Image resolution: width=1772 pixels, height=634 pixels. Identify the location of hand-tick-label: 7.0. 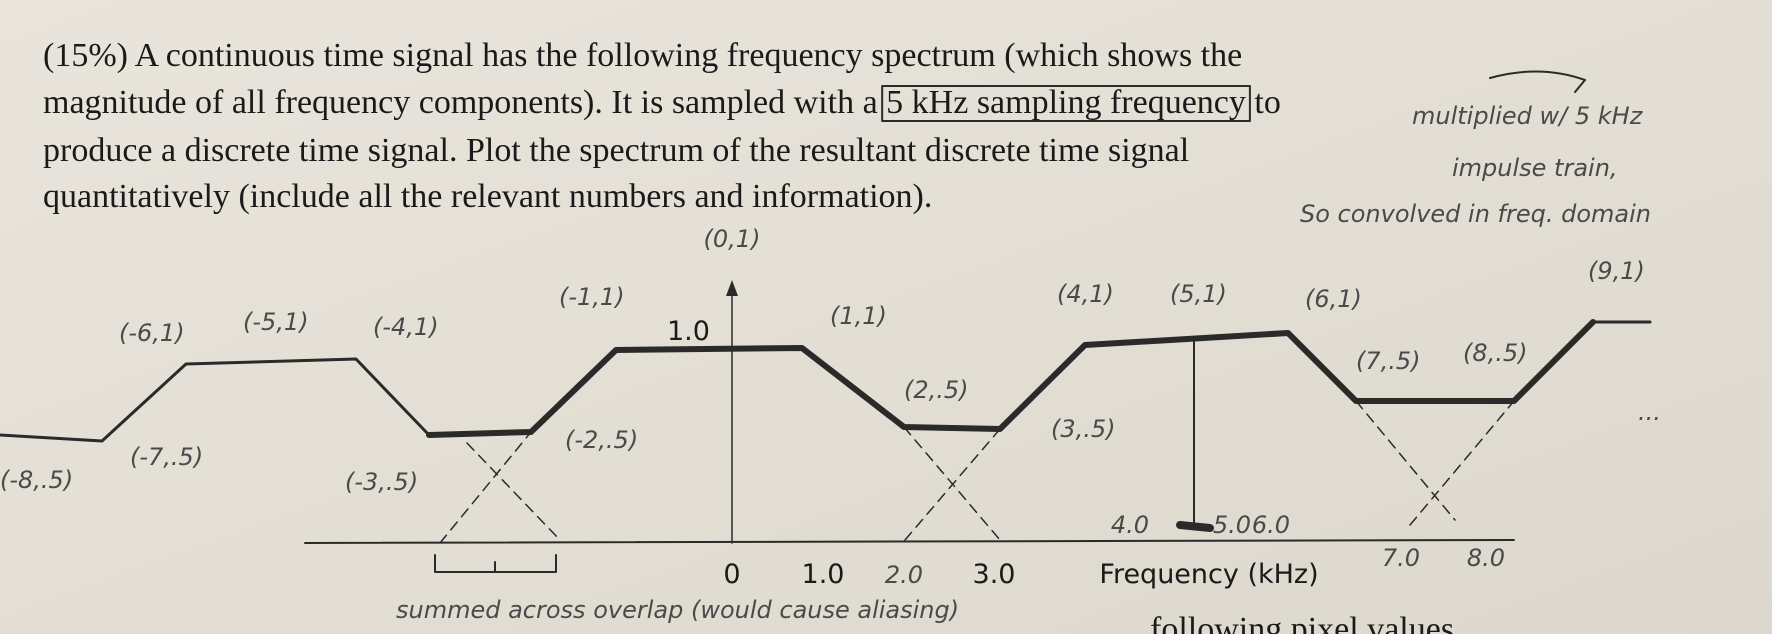
(1401, 558).